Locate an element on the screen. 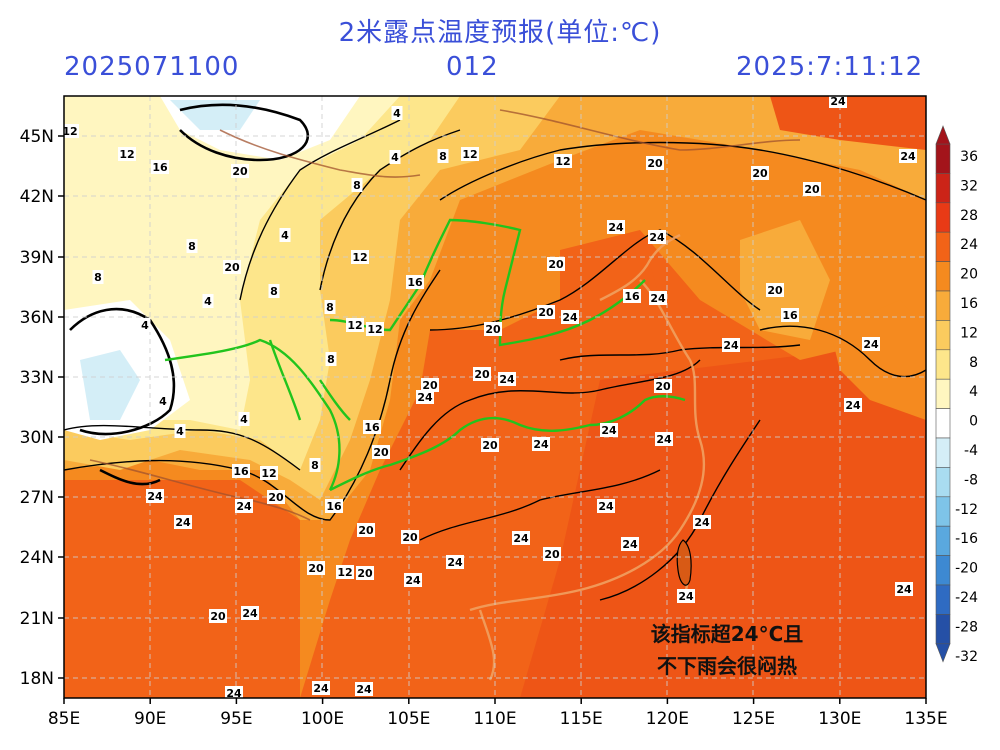 The width and height of the screenshot is (1000, 750). colorbar-label: -8 is located at coordinates (971, 480).